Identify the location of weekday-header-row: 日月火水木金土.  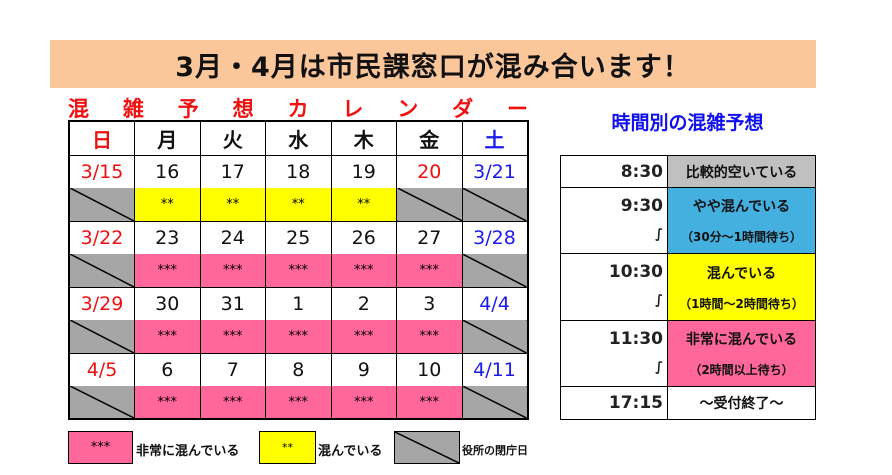
(298, 138).